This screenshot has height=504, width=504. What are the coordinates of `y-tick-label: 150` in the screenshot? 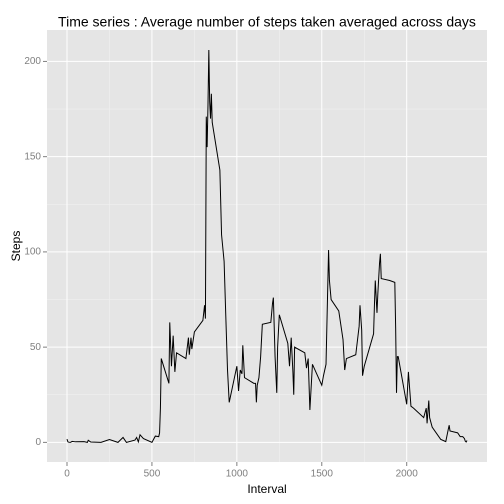 It's located at (32, 156).